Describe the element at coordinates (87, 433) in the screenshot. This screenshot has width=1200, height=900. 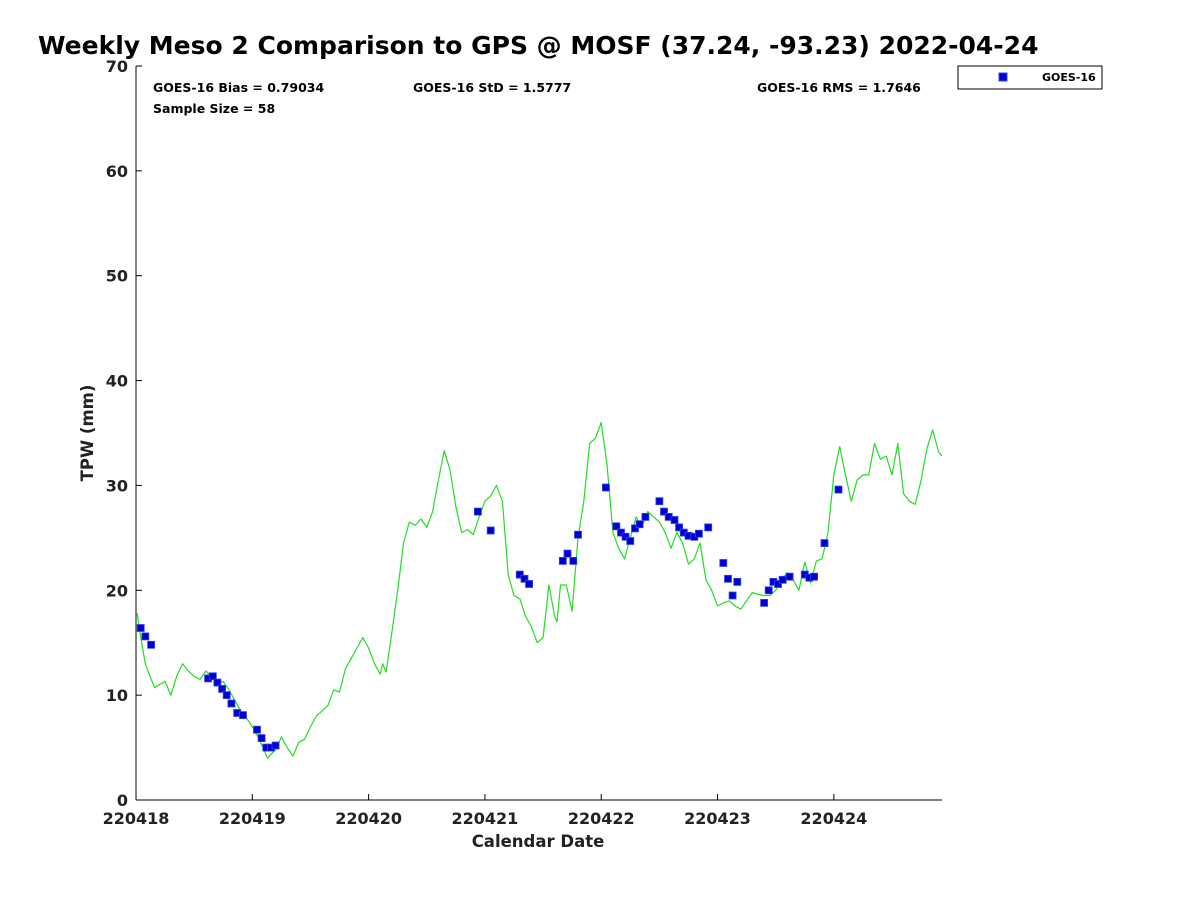
I see `y-axis-label: TPW (mm)` at that location.